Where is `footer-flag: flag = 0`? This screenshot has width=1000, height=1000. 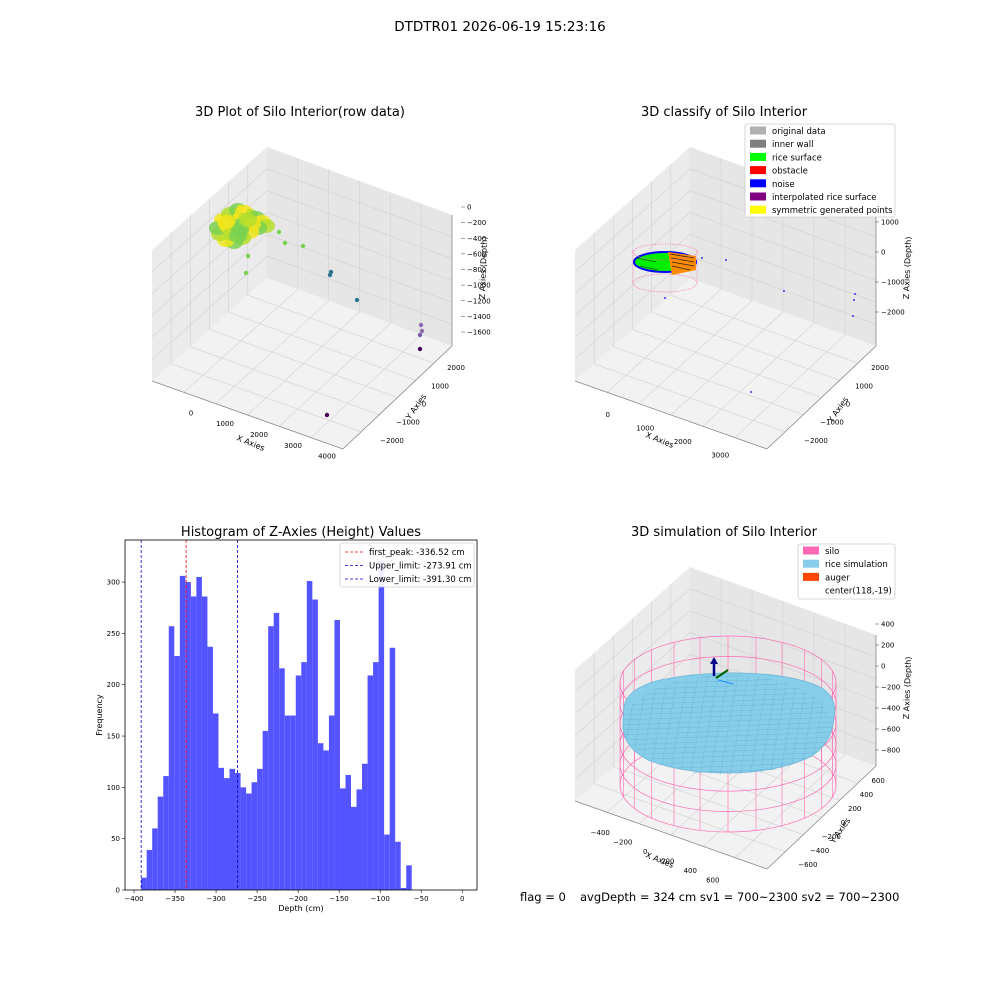 footer-flag: flag = 0 is located at coordinates (543, 897).